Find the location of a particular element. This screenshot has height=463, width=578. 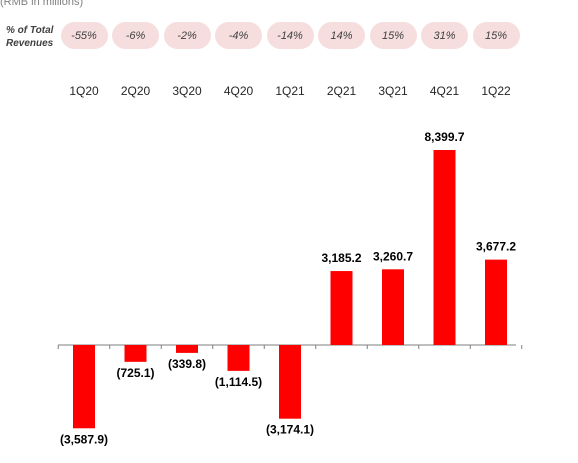

pct-of-revenues-label: % of Total Revenues is located at coordinates (36, 37).